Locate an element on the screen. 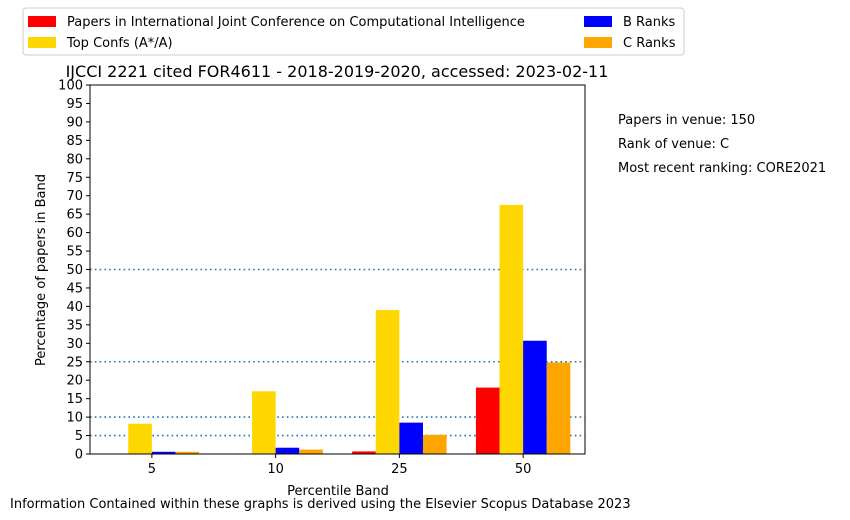 The width and height of the screenshot is (850, 520). info-rank-of-venue: Rank of venue: C is located at coordinates (673, 144).